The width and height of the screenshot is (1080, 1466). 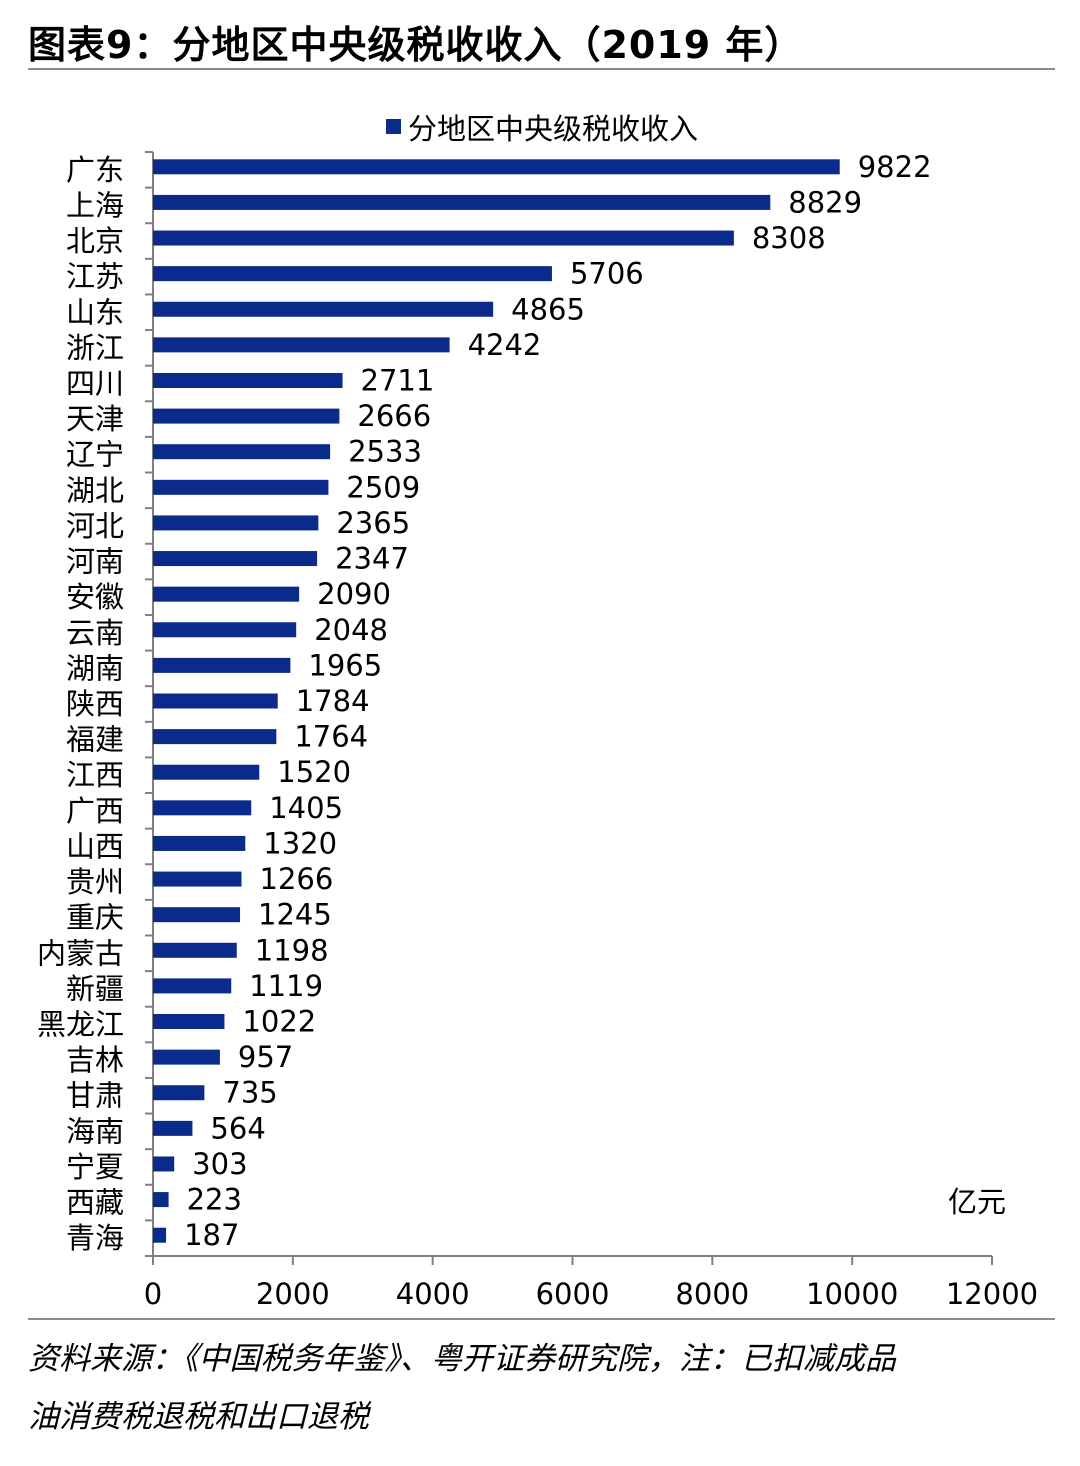 I want to click on bar-河北, so click(x=236, y=523).